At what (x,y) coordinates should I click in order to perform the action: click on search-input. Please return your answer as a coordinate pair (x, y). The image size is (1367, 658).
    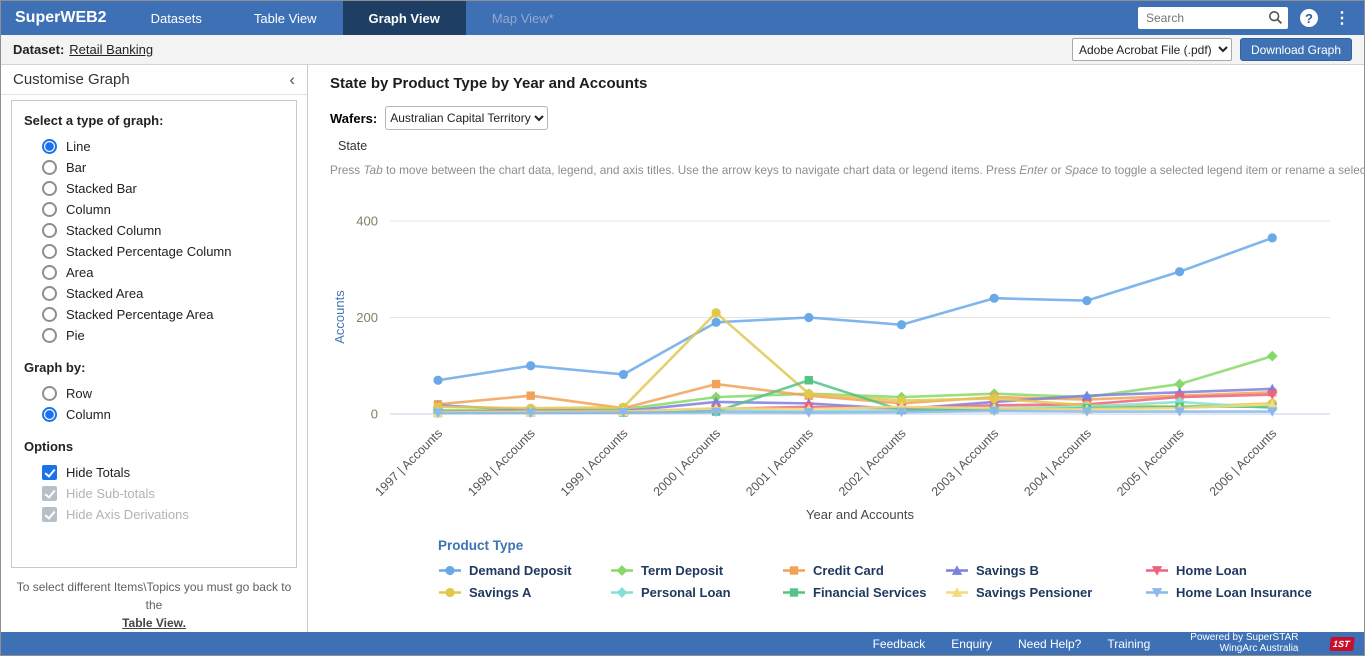
    Looking at the image, I should click on (1213, 18).